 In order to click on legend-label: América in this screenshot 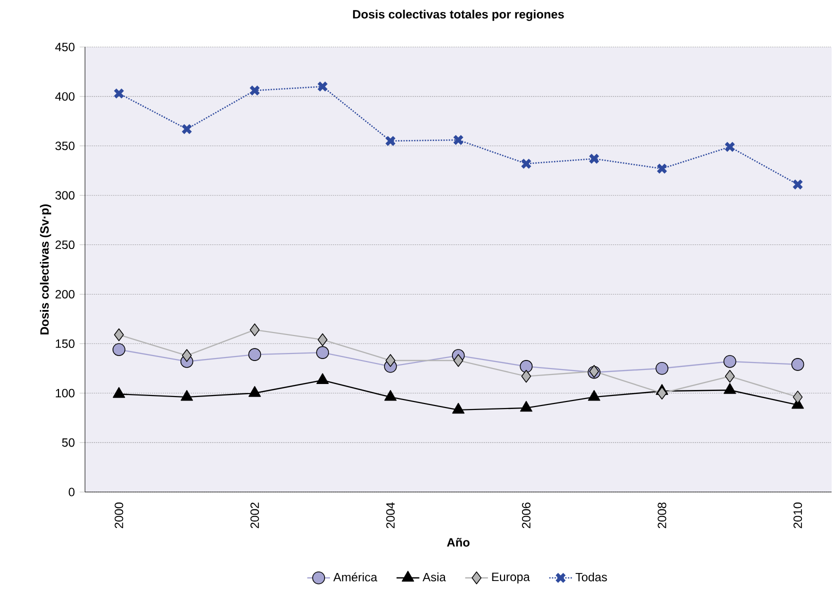, I will do `click(355, 577)`.